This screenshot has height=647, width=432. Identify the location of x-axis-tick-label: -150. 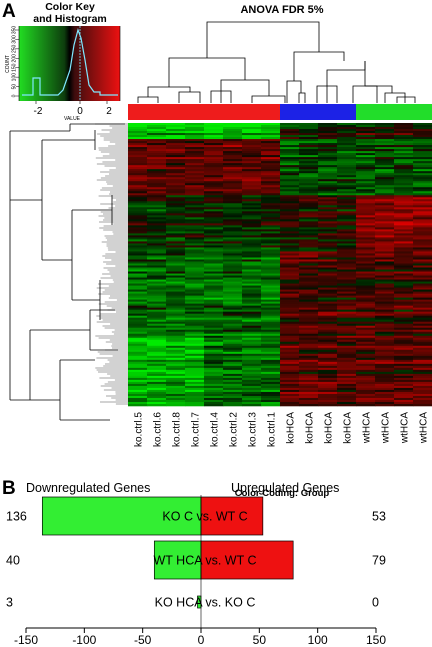
(26, 640).